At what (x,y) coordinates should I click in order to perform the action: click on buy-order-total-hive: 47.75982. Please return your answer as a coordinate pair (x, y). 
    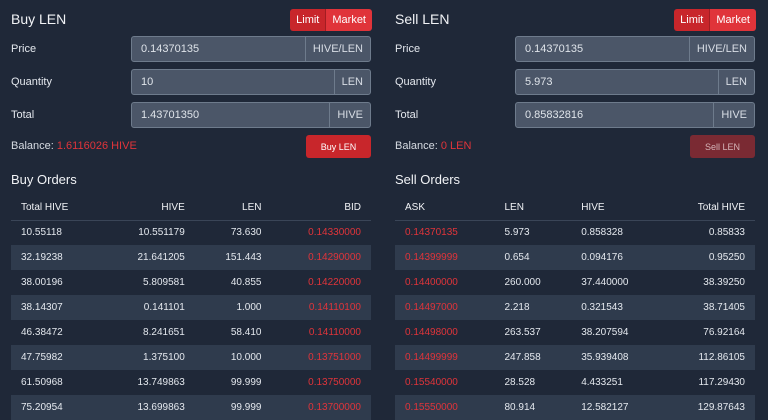
    Looking at the image, I should click on (57, 357).